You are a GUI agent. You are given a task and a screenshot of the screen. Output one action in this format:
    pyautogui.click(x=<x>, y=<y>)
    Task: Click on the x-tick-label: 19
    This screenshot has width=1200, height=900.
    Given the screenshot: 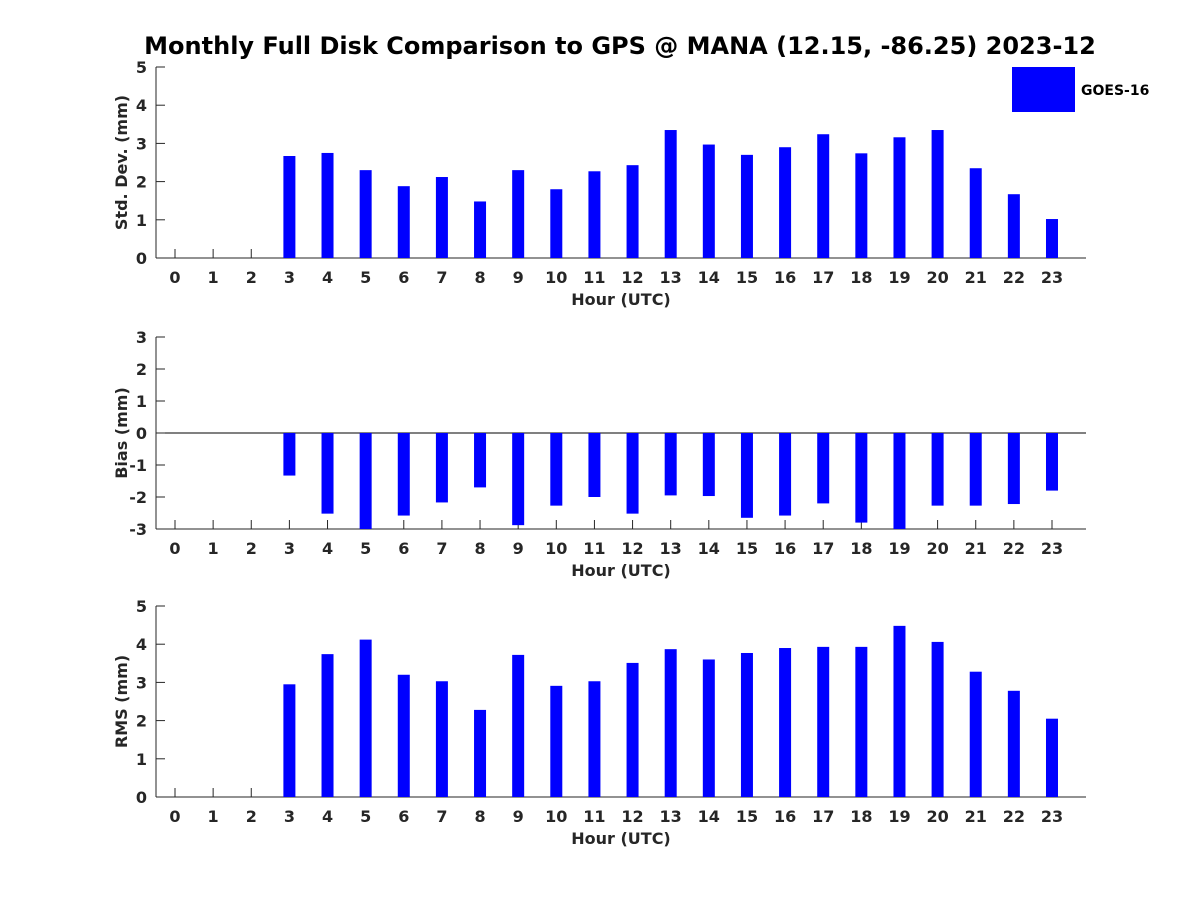 What is the action you would take?
    pyautogui.click(x=899, y=277)
    